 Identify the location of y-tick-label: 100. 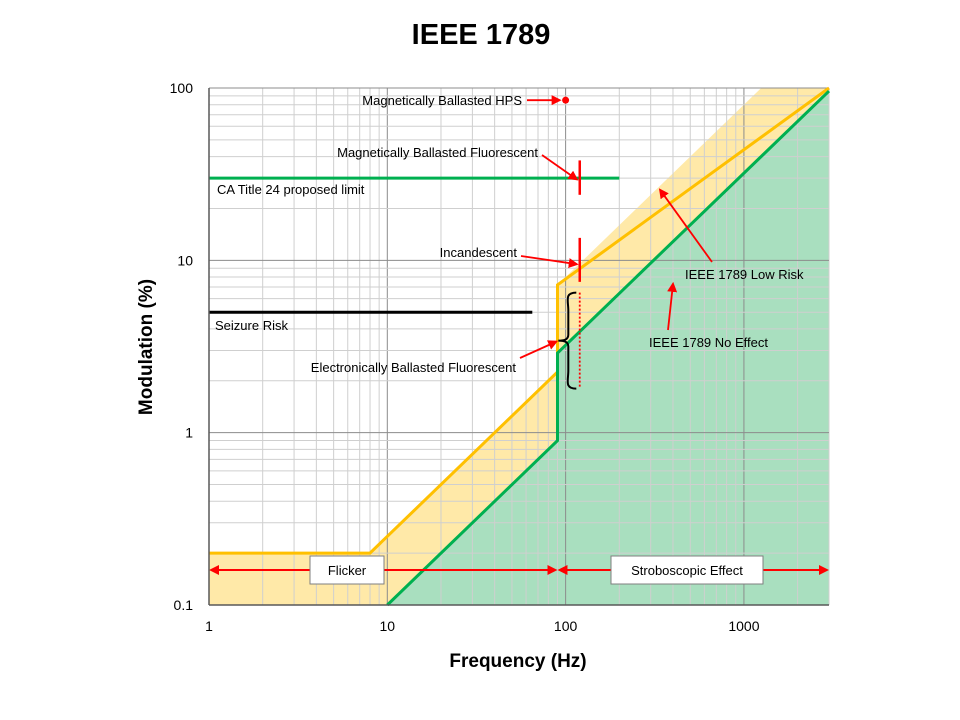
(182, 88).